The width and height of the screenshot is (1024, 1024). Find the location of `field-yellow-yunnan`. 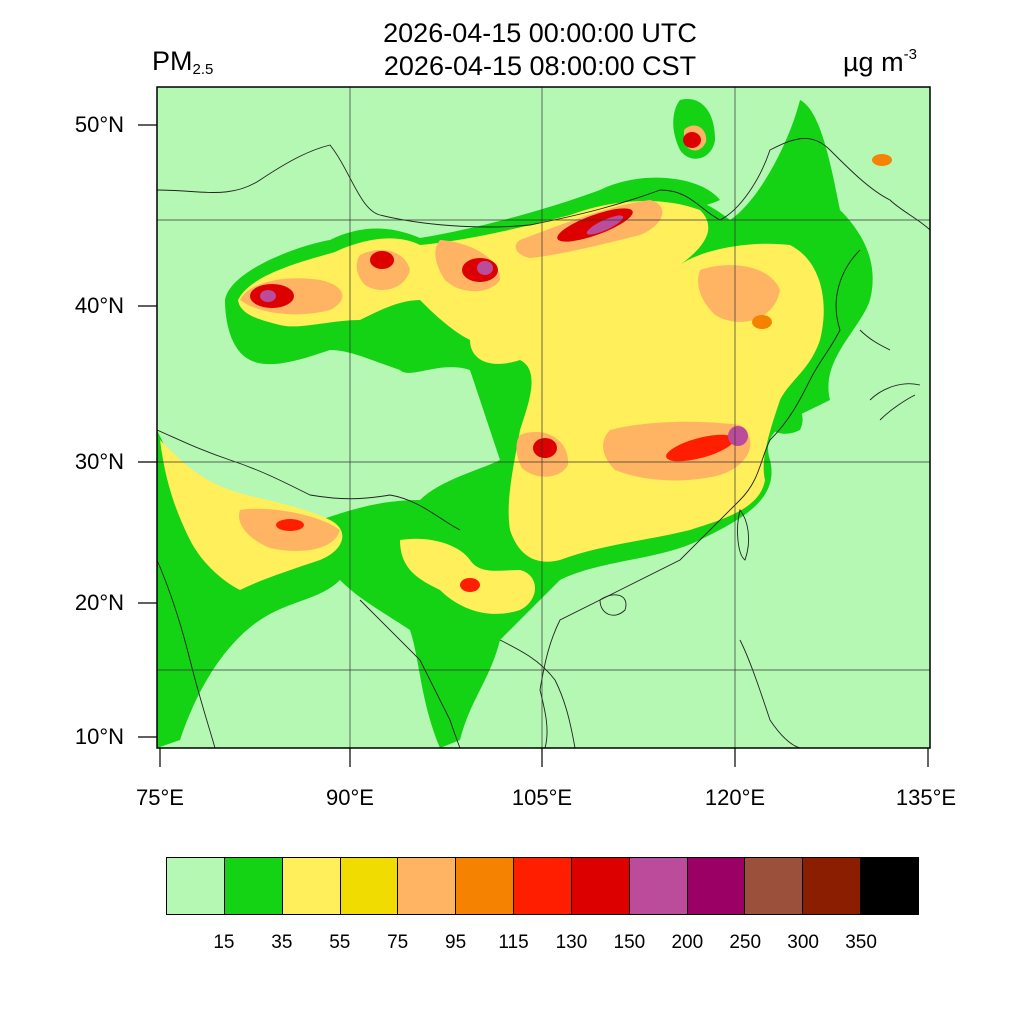

field-yellow-yunnan is located at coordinates (467, 576).